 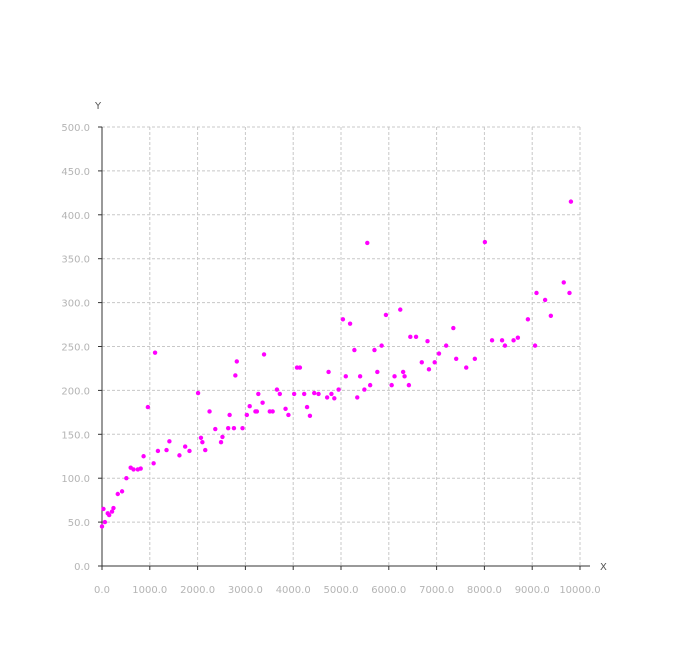 I want to click on x-tick-label: 9000.0, so click(x=532, y=590).